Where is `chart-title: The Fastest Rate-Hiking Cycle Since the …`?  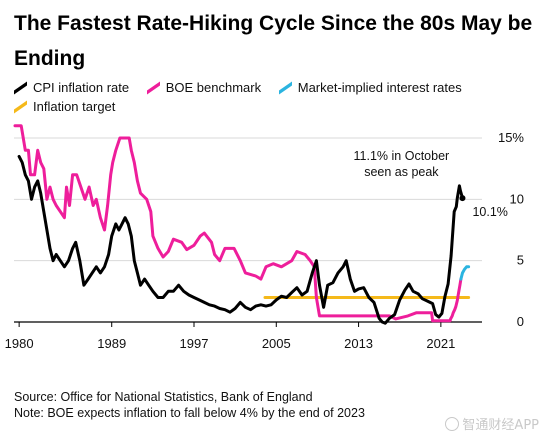 chart-title: The Fastest Rate-Hiking Cycle Since the … is located at coordinates (273, 41).